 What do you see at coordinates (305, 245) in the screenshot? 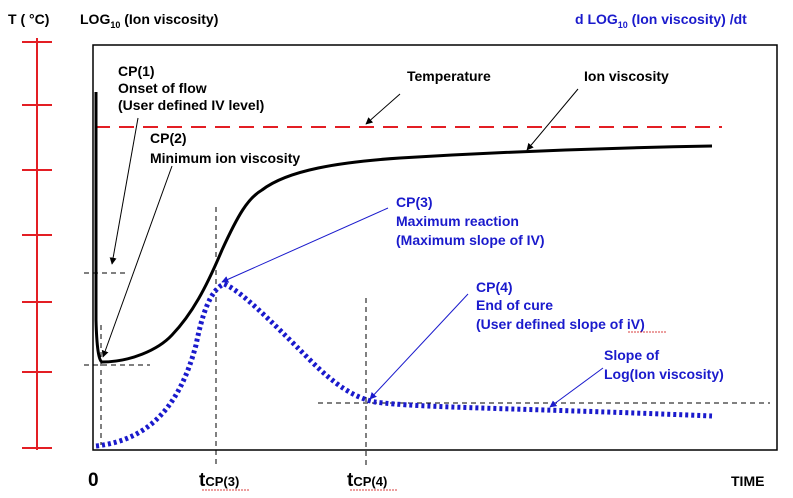
I see `cp3-arrow` at bounding box center [305, 245].